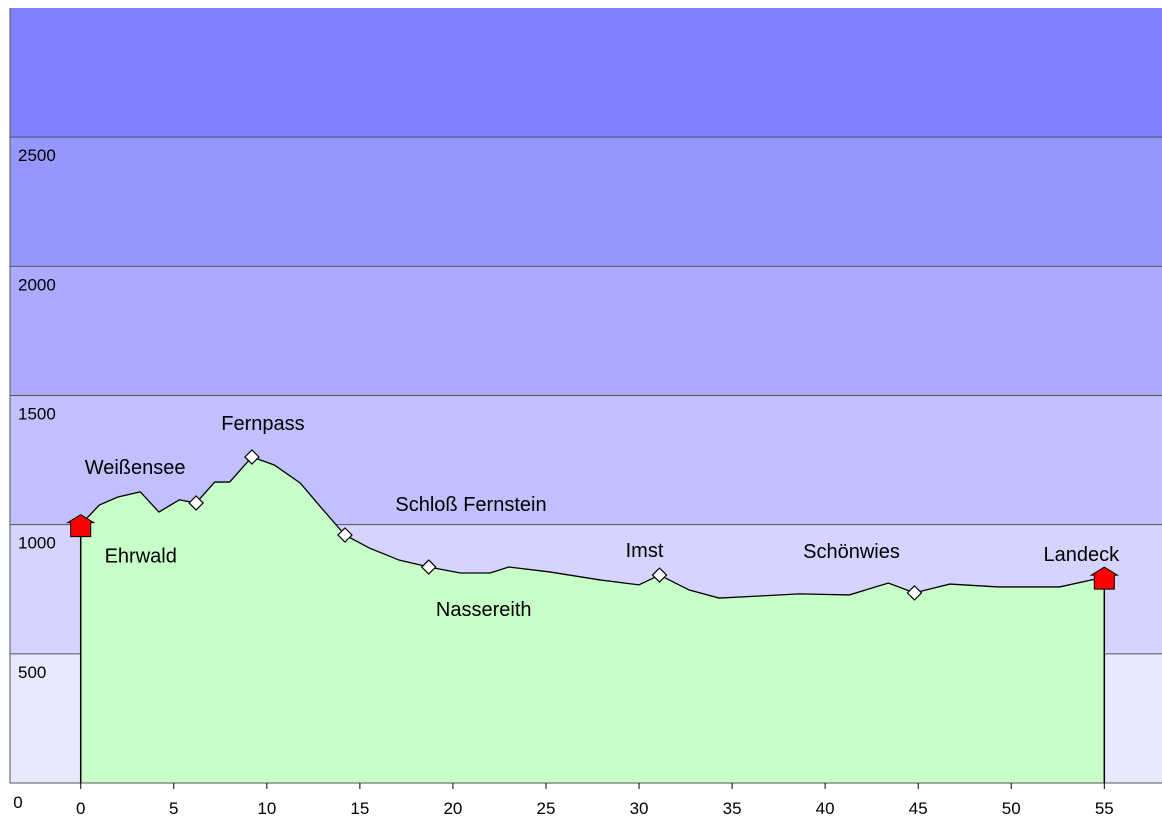 The image size is (1162, 822). Describe the element at coordinates (32, 672) in the screenshot. I see `y-tick-label: 500` at that location.